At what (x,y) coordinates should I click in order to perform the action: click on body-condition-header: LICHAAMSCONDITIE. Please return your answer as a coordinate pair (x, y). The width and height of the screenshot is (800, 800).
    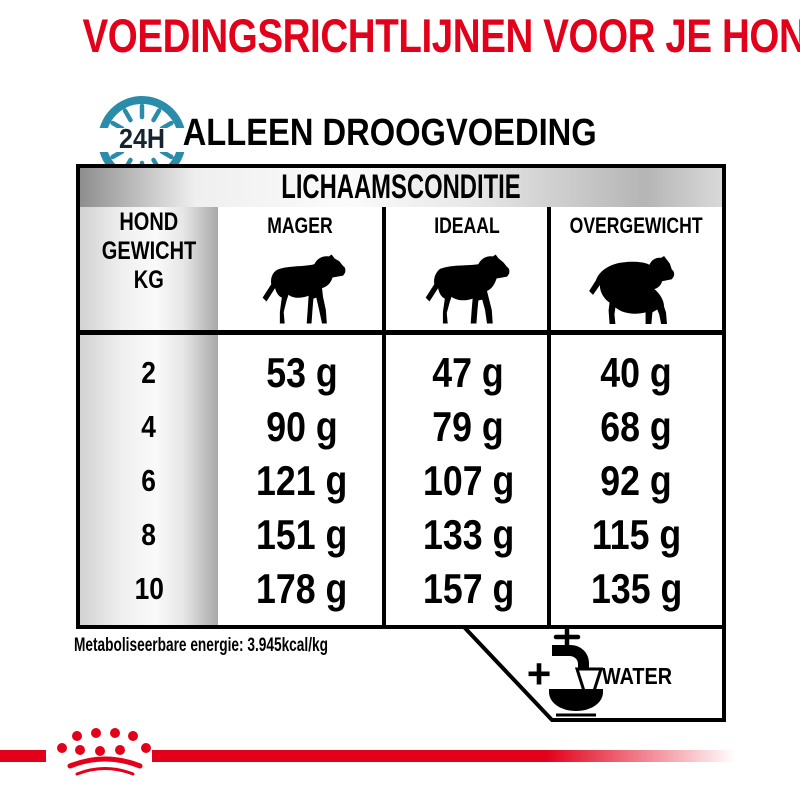
    Looking at the image, I should click on (401, 187).